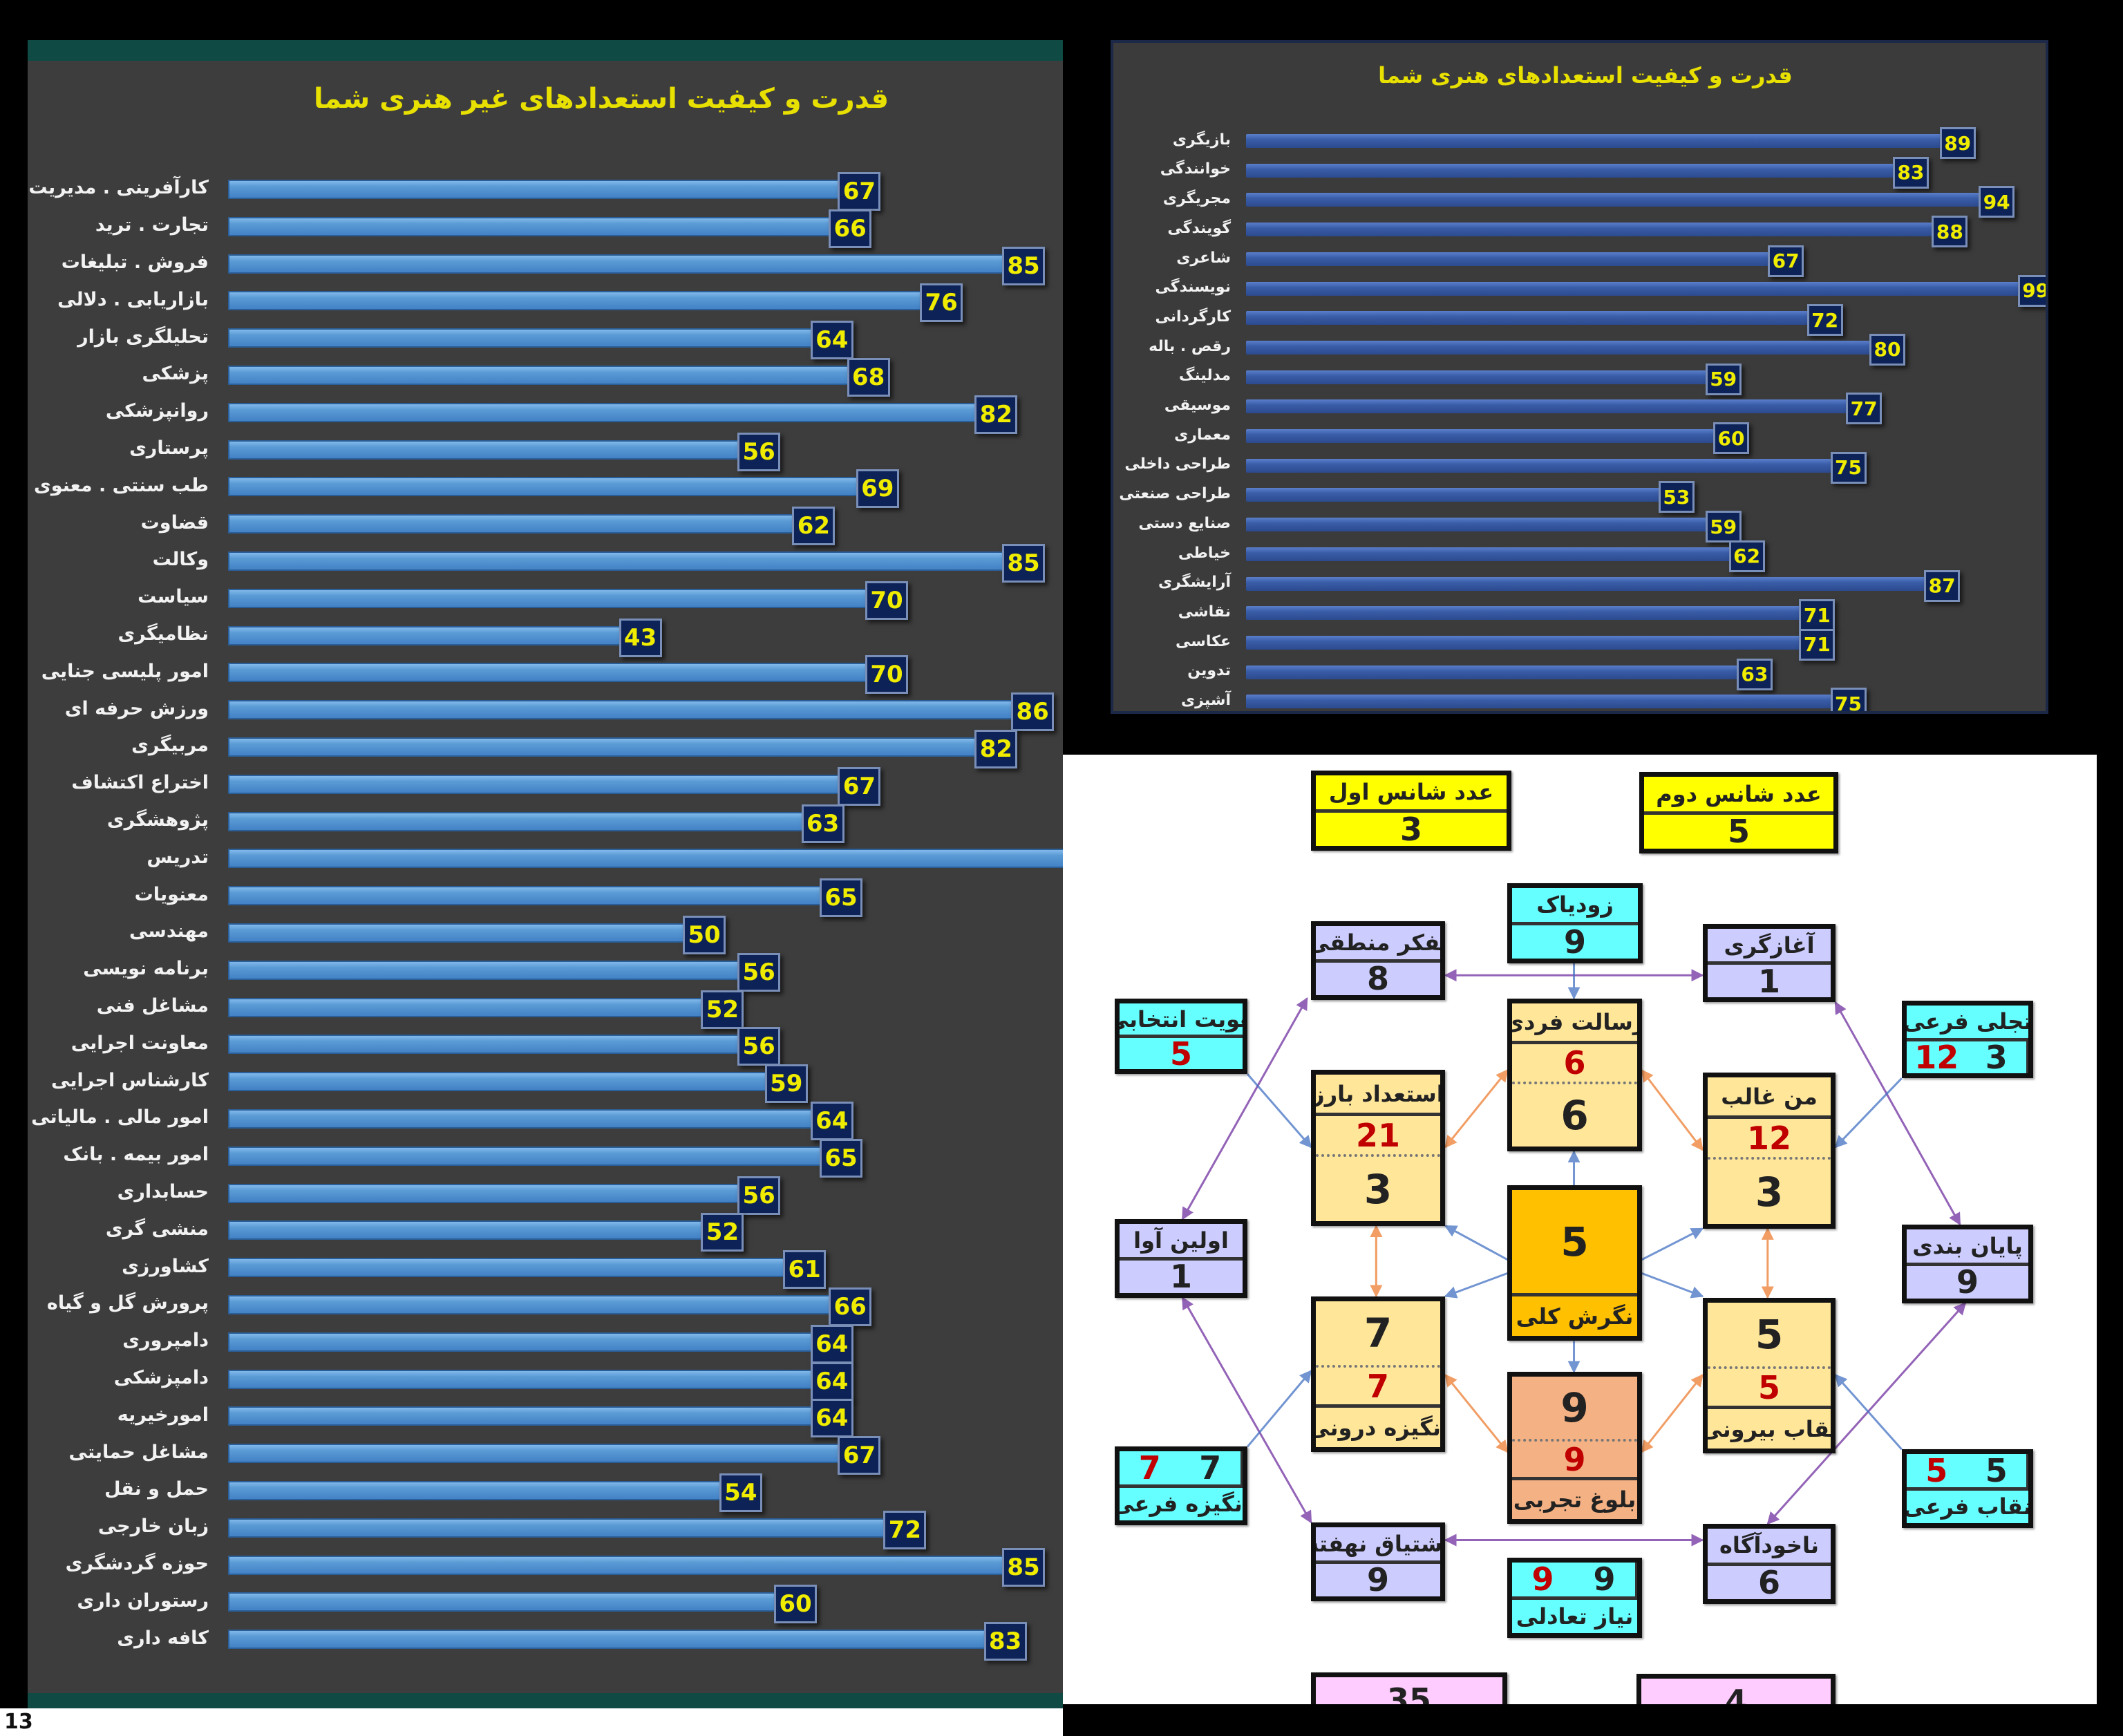  Describe the element at coordinates (1574, 1075) in the screenshot. I see `diagram-box-resalat: رسالت فردی 66` at that location.